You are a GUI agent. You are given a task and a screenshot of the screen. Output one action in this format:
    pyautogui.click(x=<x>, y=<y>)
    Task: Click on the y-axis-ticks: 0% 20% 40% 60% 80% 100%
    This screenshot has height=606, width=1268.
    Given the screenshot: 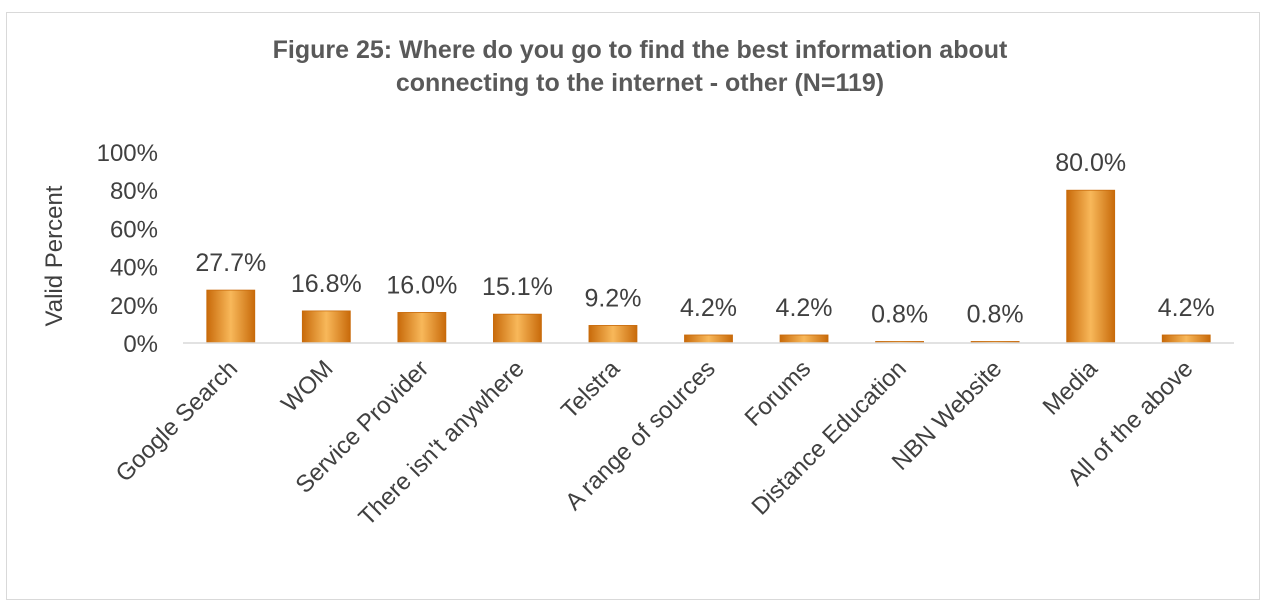 What is the action you would take?
    pyautogui.click(x=127, y=249)
    